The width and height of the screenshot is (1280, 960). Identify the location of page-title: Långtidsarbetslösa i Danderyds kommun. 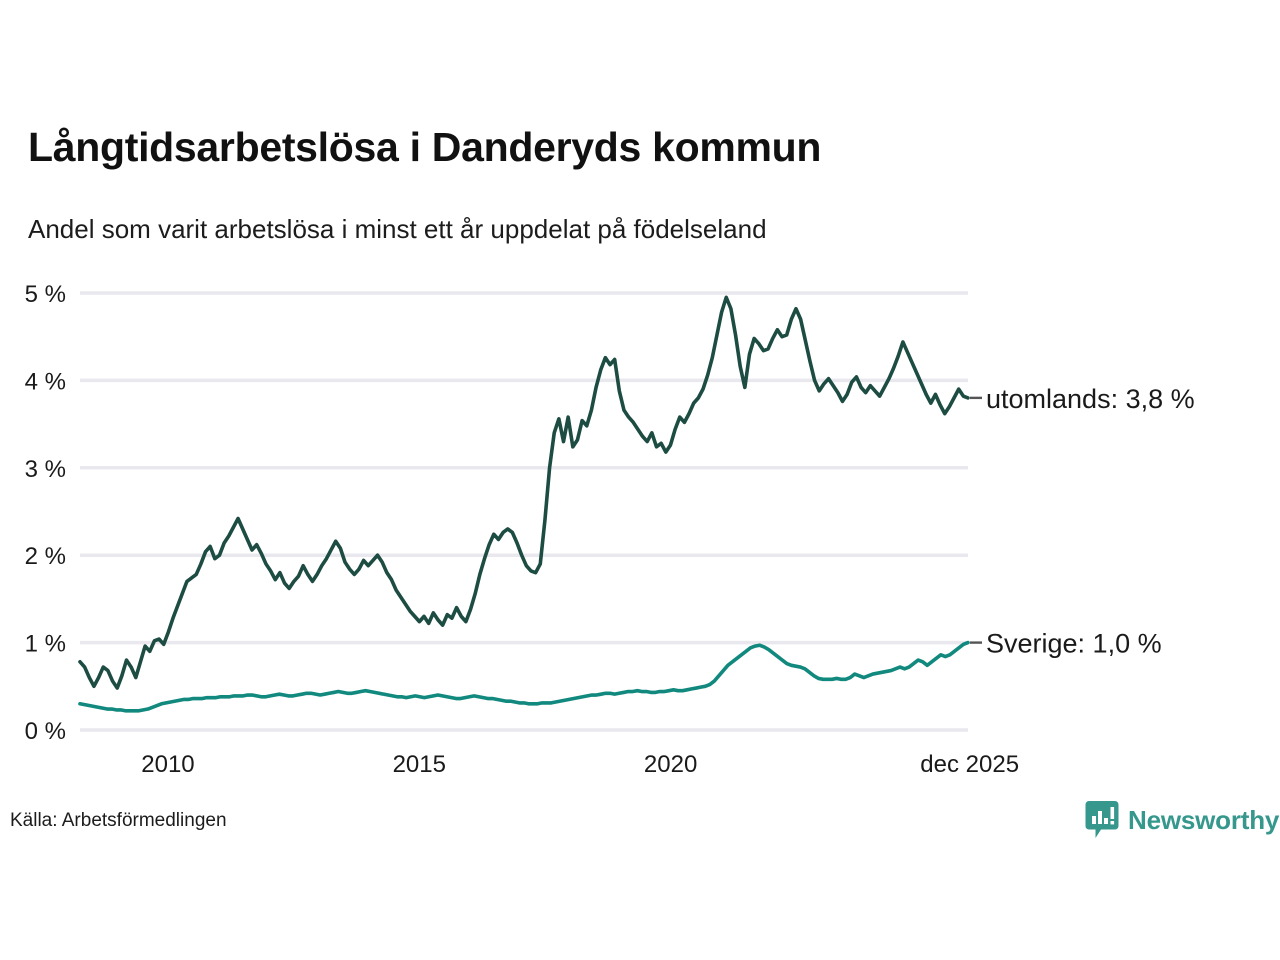
(425, 147).